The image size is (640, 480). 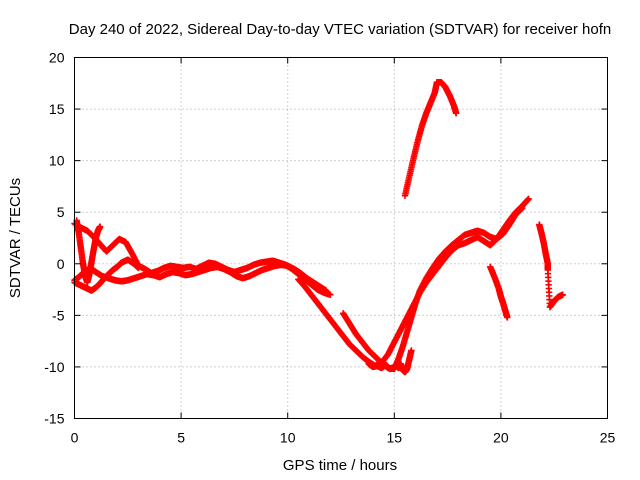 What do you see at coordinates (75, 438) in the screenshot?
I see `x-tick-label: 0` at bounding box center [75, 438].